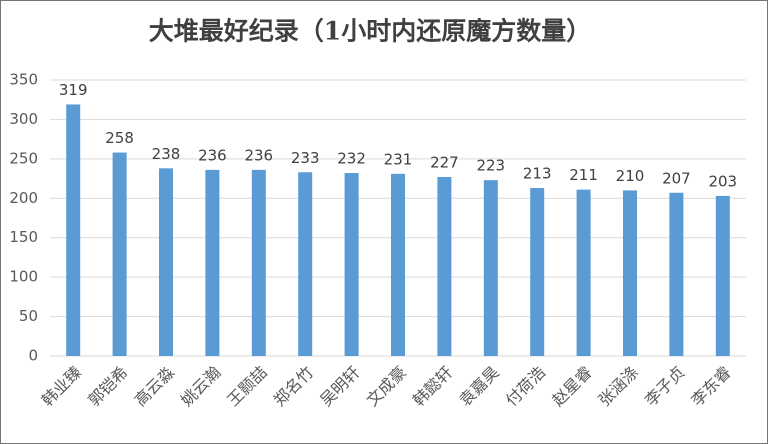 The width and height of the screenshot is (768, 444). I want to click on y-tick-label: 350, so click(23, 80).